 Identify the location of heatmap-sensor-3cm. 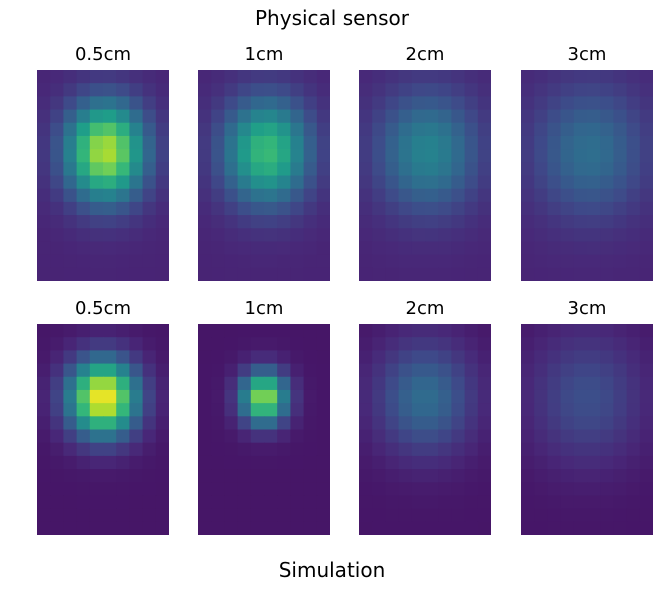
(587, 175).